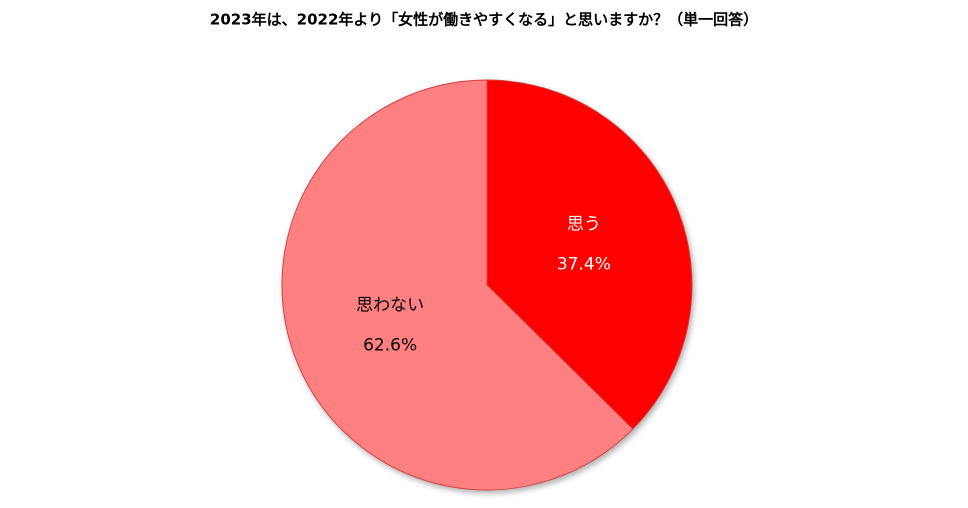 The height and width of the screenshot is (508, 968). Describe the element at coordinates (390, 305) in the screenshot. I see `slice-label: 思わない` at that location.